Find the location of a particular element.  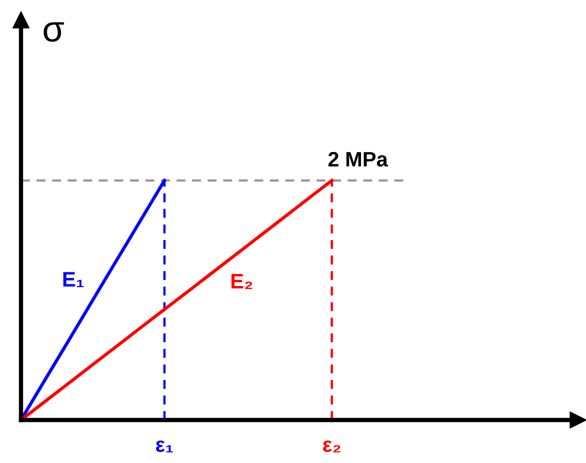

series-label: E₁ is located at coordinates (73, 280).